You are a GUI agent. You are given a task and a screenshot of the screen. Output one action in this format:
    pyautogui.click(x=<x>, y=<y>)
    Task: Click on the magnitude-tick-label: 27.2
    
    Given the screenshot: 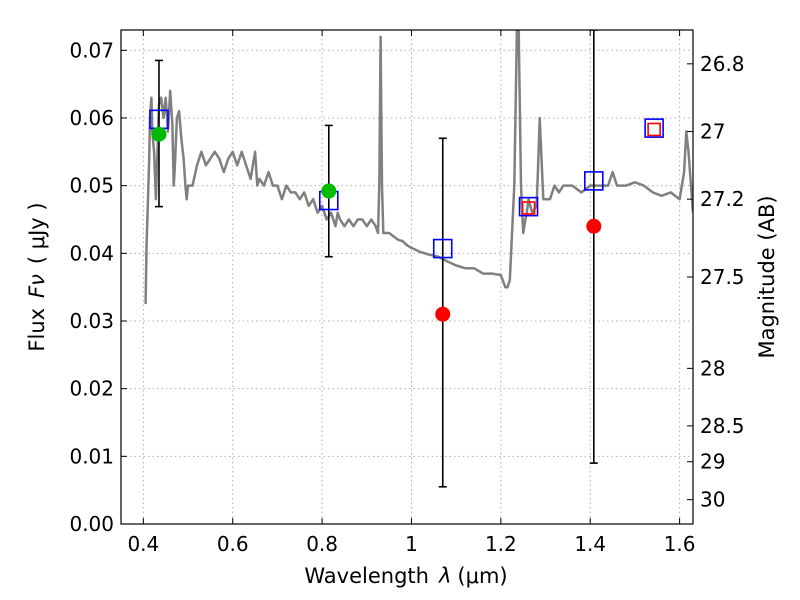 What is the action you would take?
    pyautogui.click(x=722, y=199)
    